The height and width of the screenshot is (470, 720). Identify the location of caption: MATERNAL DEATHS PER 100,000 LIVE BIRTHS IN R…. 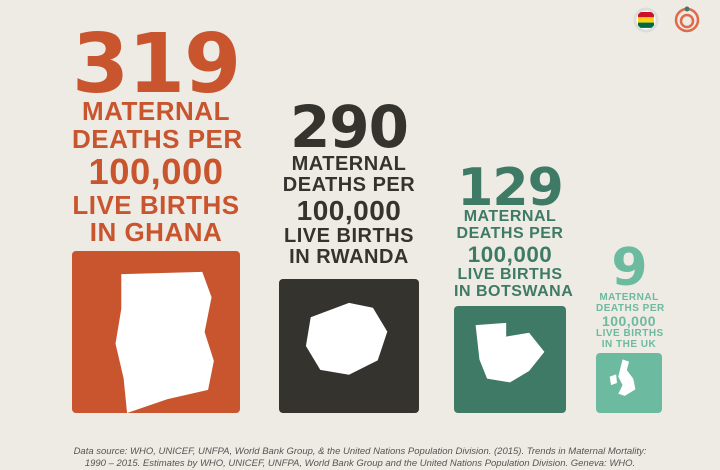
(349, 211).